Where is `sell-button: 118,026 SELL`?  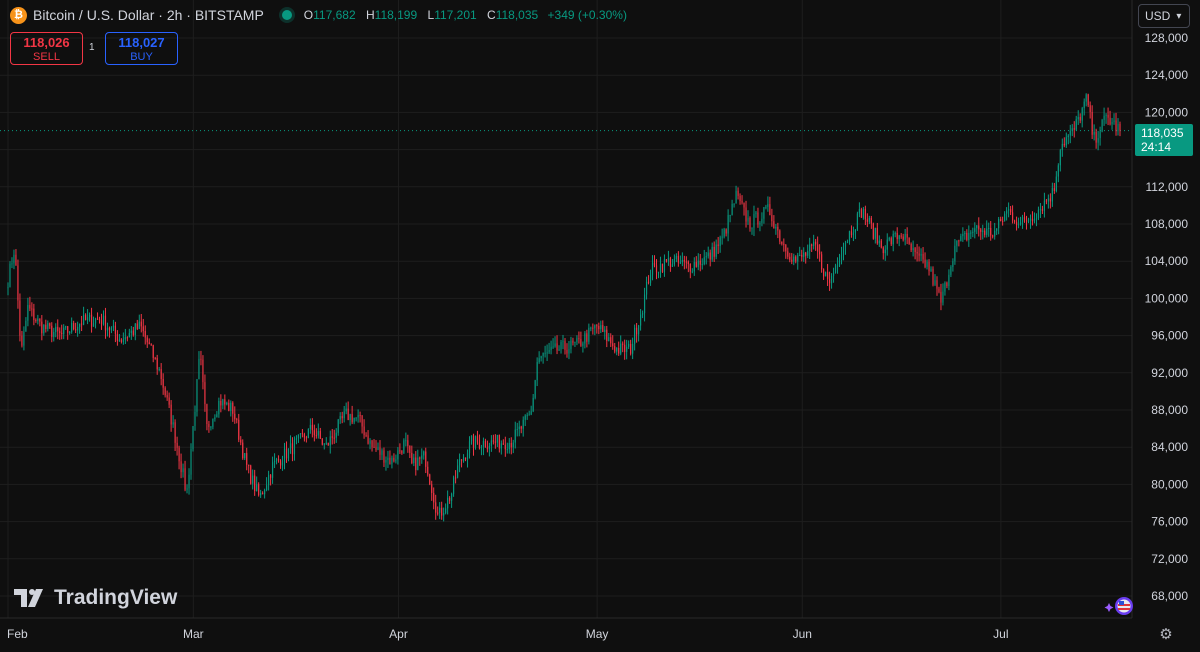 sell-button: 118,026 SELL is located at coordinates (46, 48).